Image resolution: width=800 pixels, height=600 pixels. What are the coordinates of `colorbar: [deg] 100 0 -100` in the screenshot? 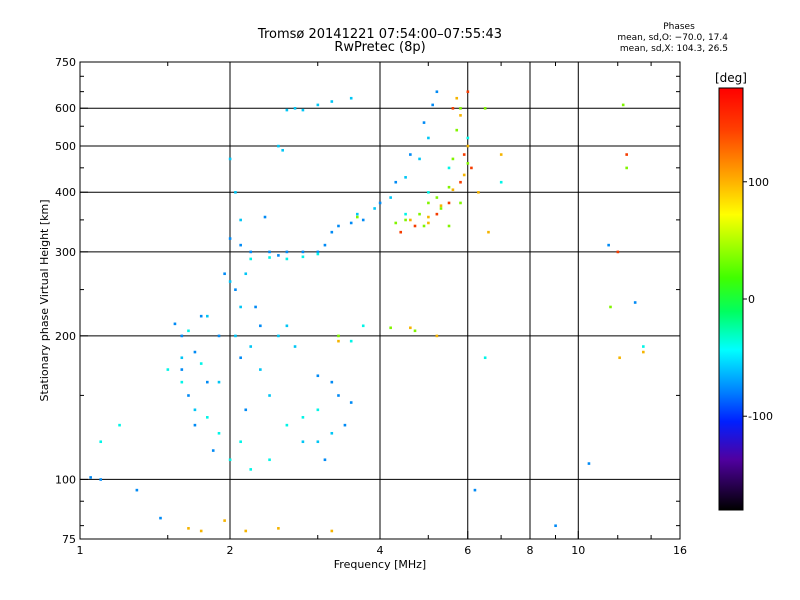 It's located at (744, 291).